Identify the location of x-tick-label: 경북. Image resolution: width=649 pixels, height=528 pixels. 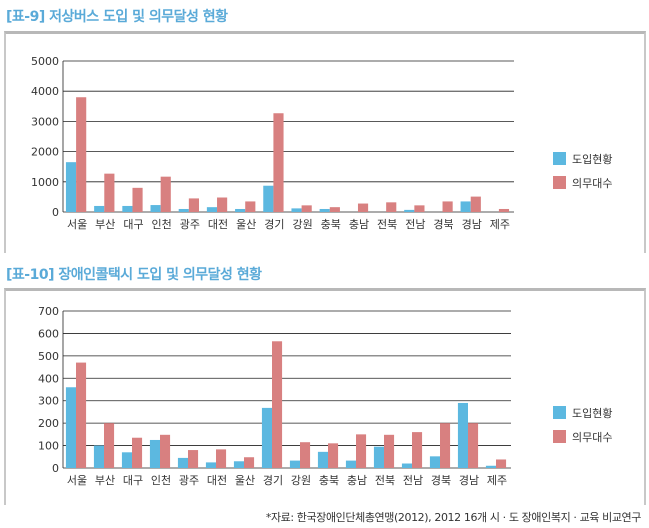
(443, 224).